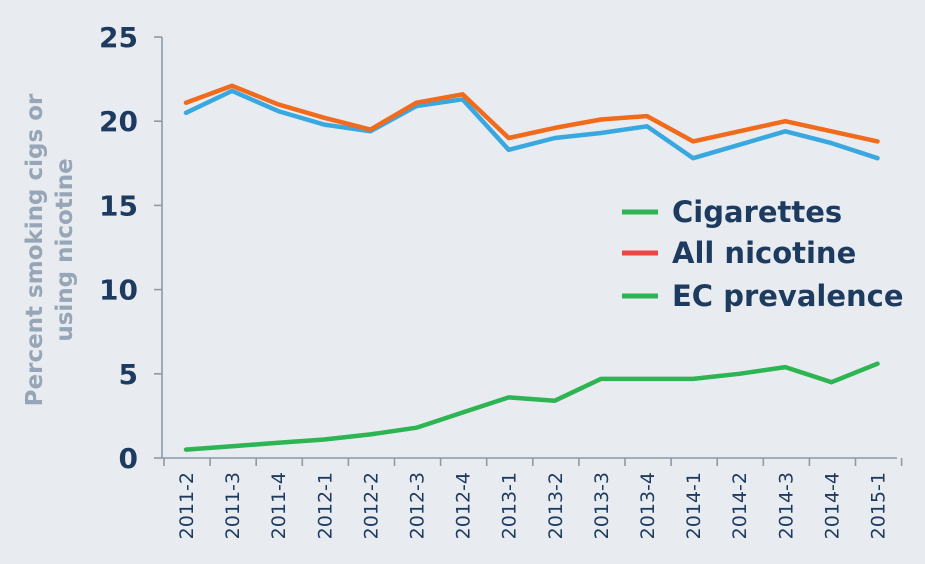  What do you see at coordinates (128, 374) in the screenshot?
I see `y-tick-label: 5` at bounding box center [128, 374].